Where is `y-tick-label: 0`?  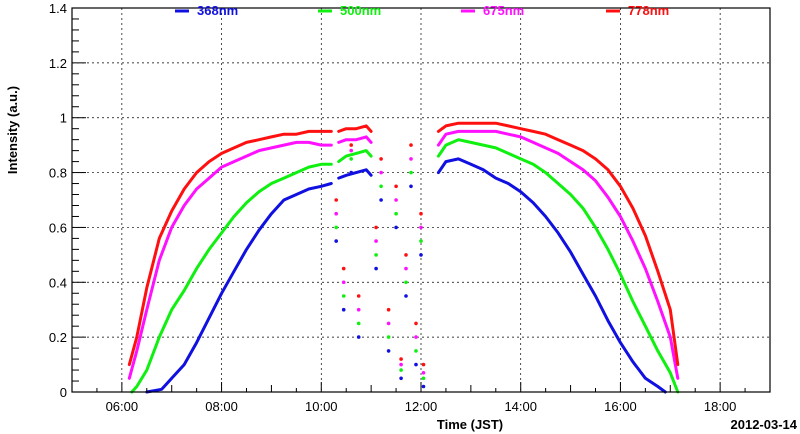
y-tick-label: 0 is located at coordinates (63, 392).